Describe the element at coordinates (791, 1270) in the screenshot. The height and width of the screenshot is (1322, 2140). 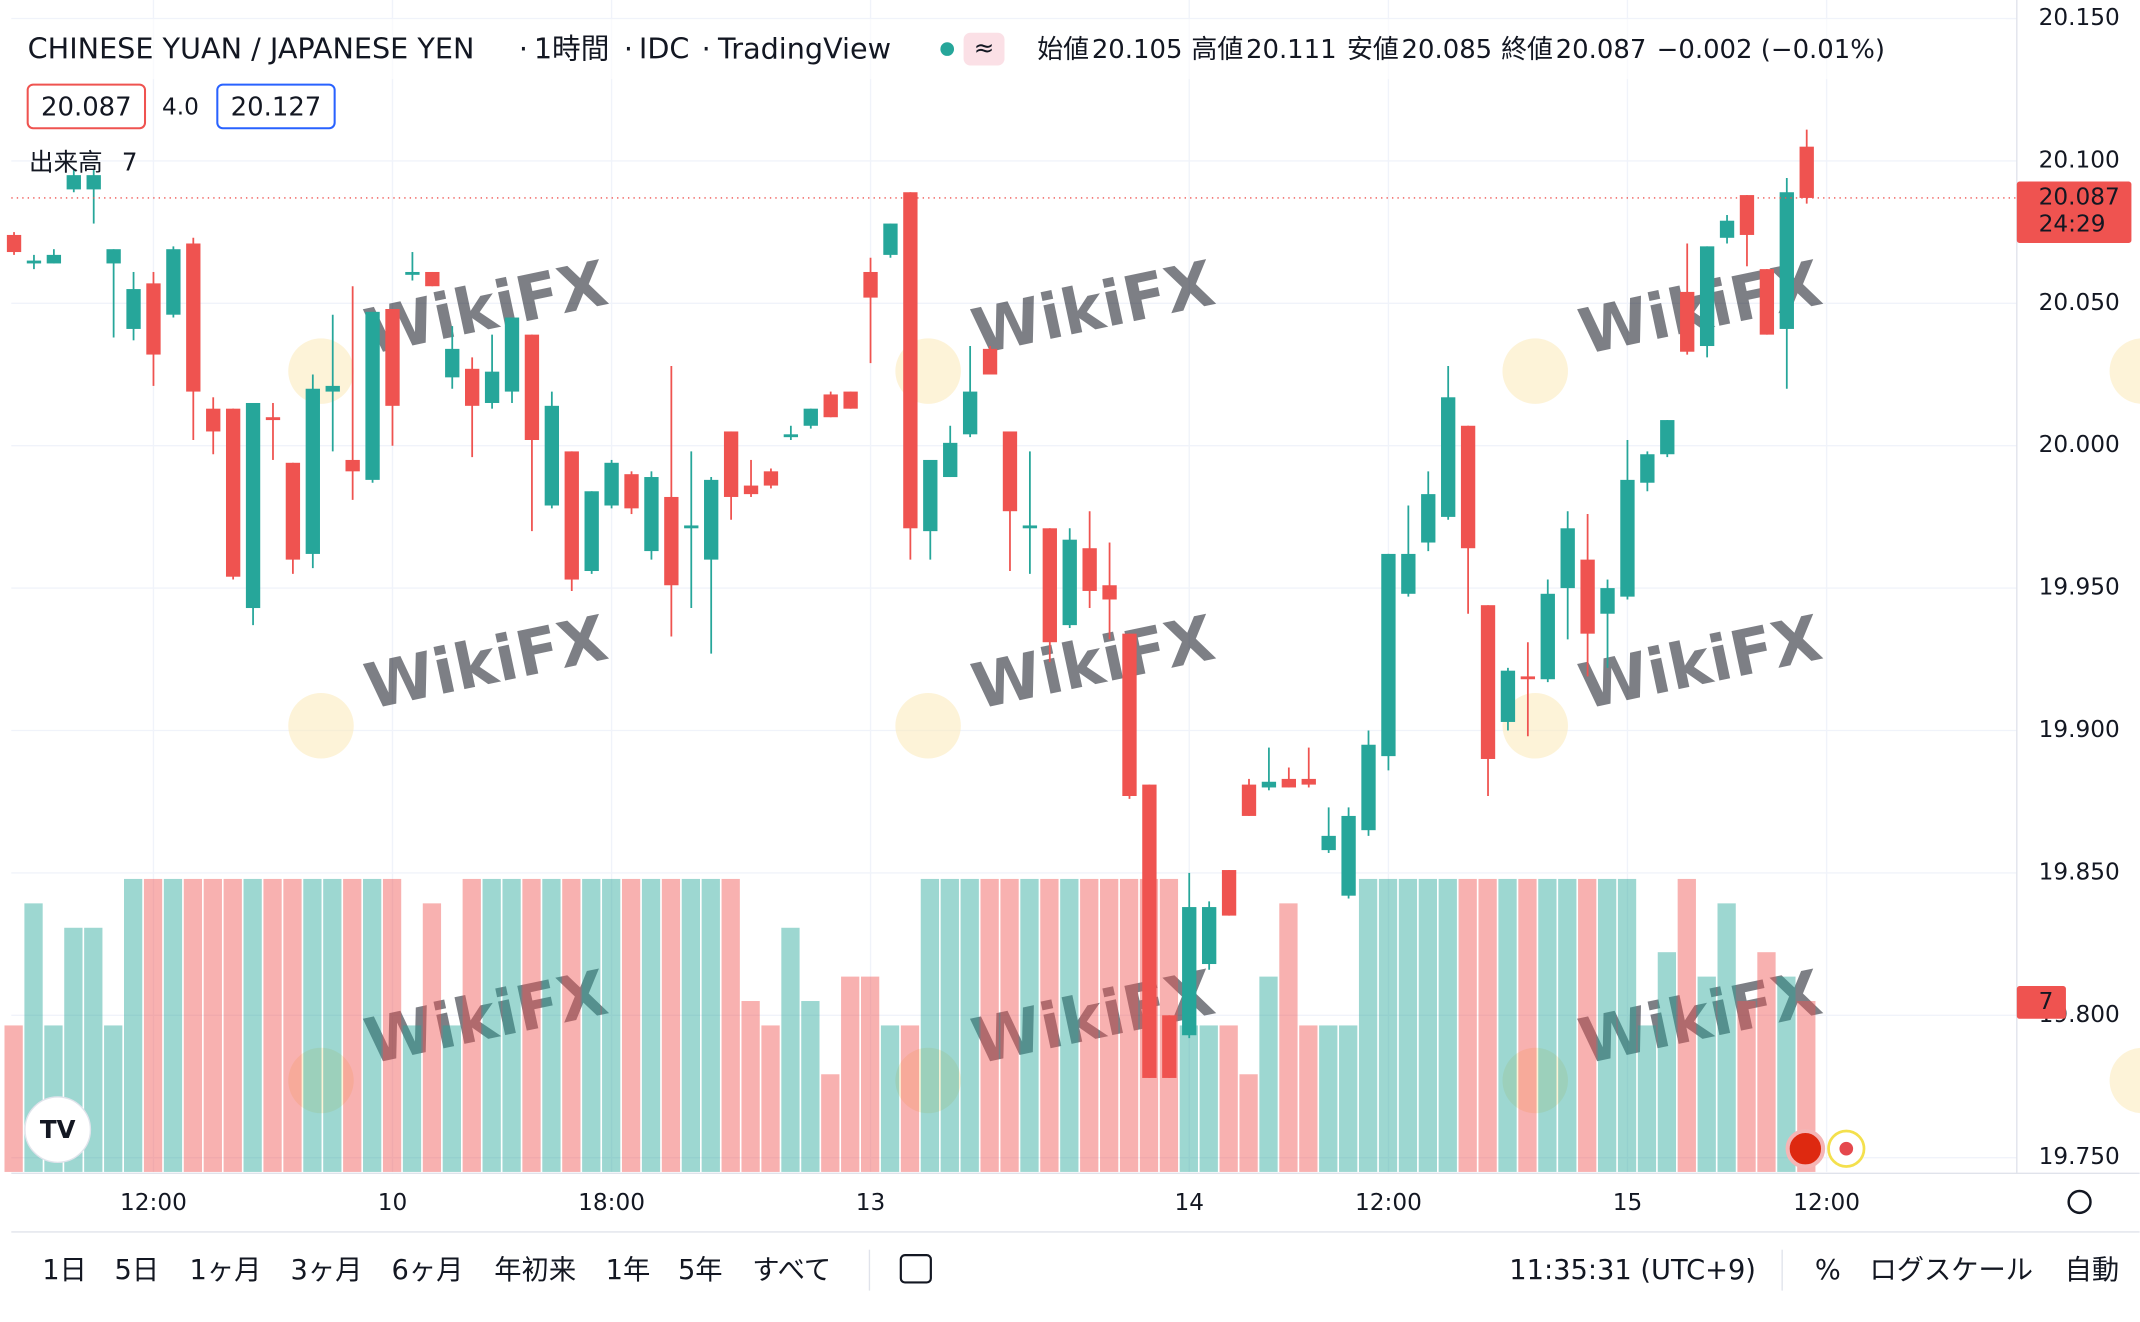
I see `range-button: すべて` at that location.